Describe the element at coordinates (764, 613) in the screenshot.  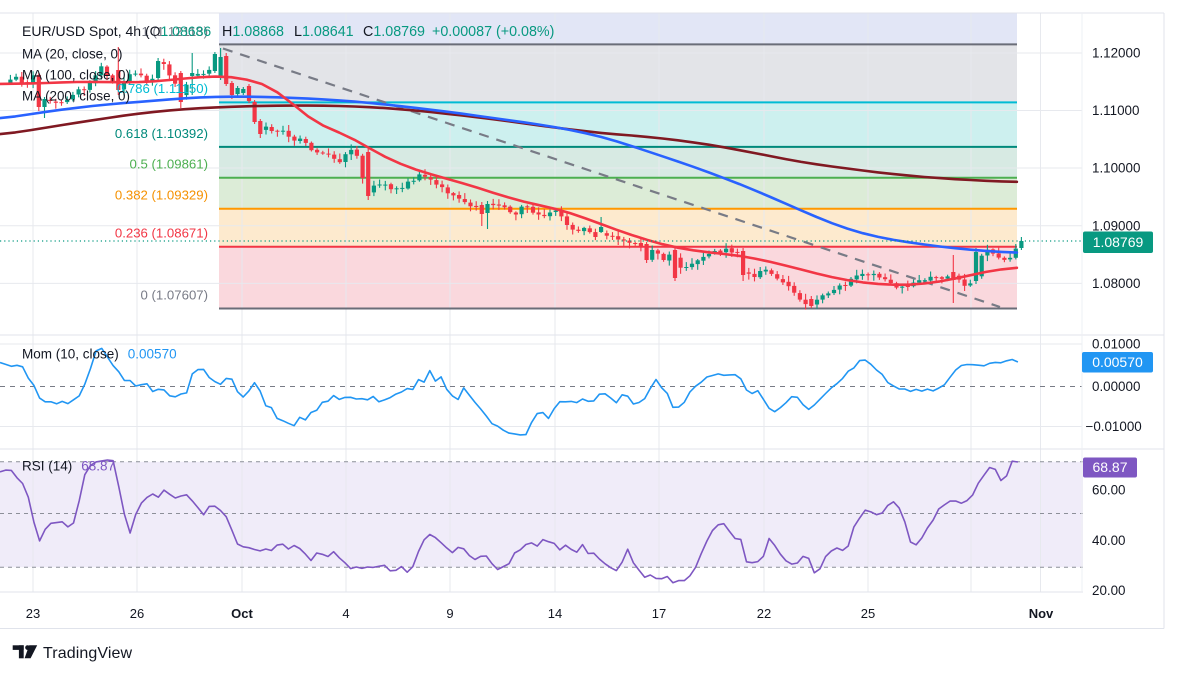
I see `svg-text: 22` at that location.